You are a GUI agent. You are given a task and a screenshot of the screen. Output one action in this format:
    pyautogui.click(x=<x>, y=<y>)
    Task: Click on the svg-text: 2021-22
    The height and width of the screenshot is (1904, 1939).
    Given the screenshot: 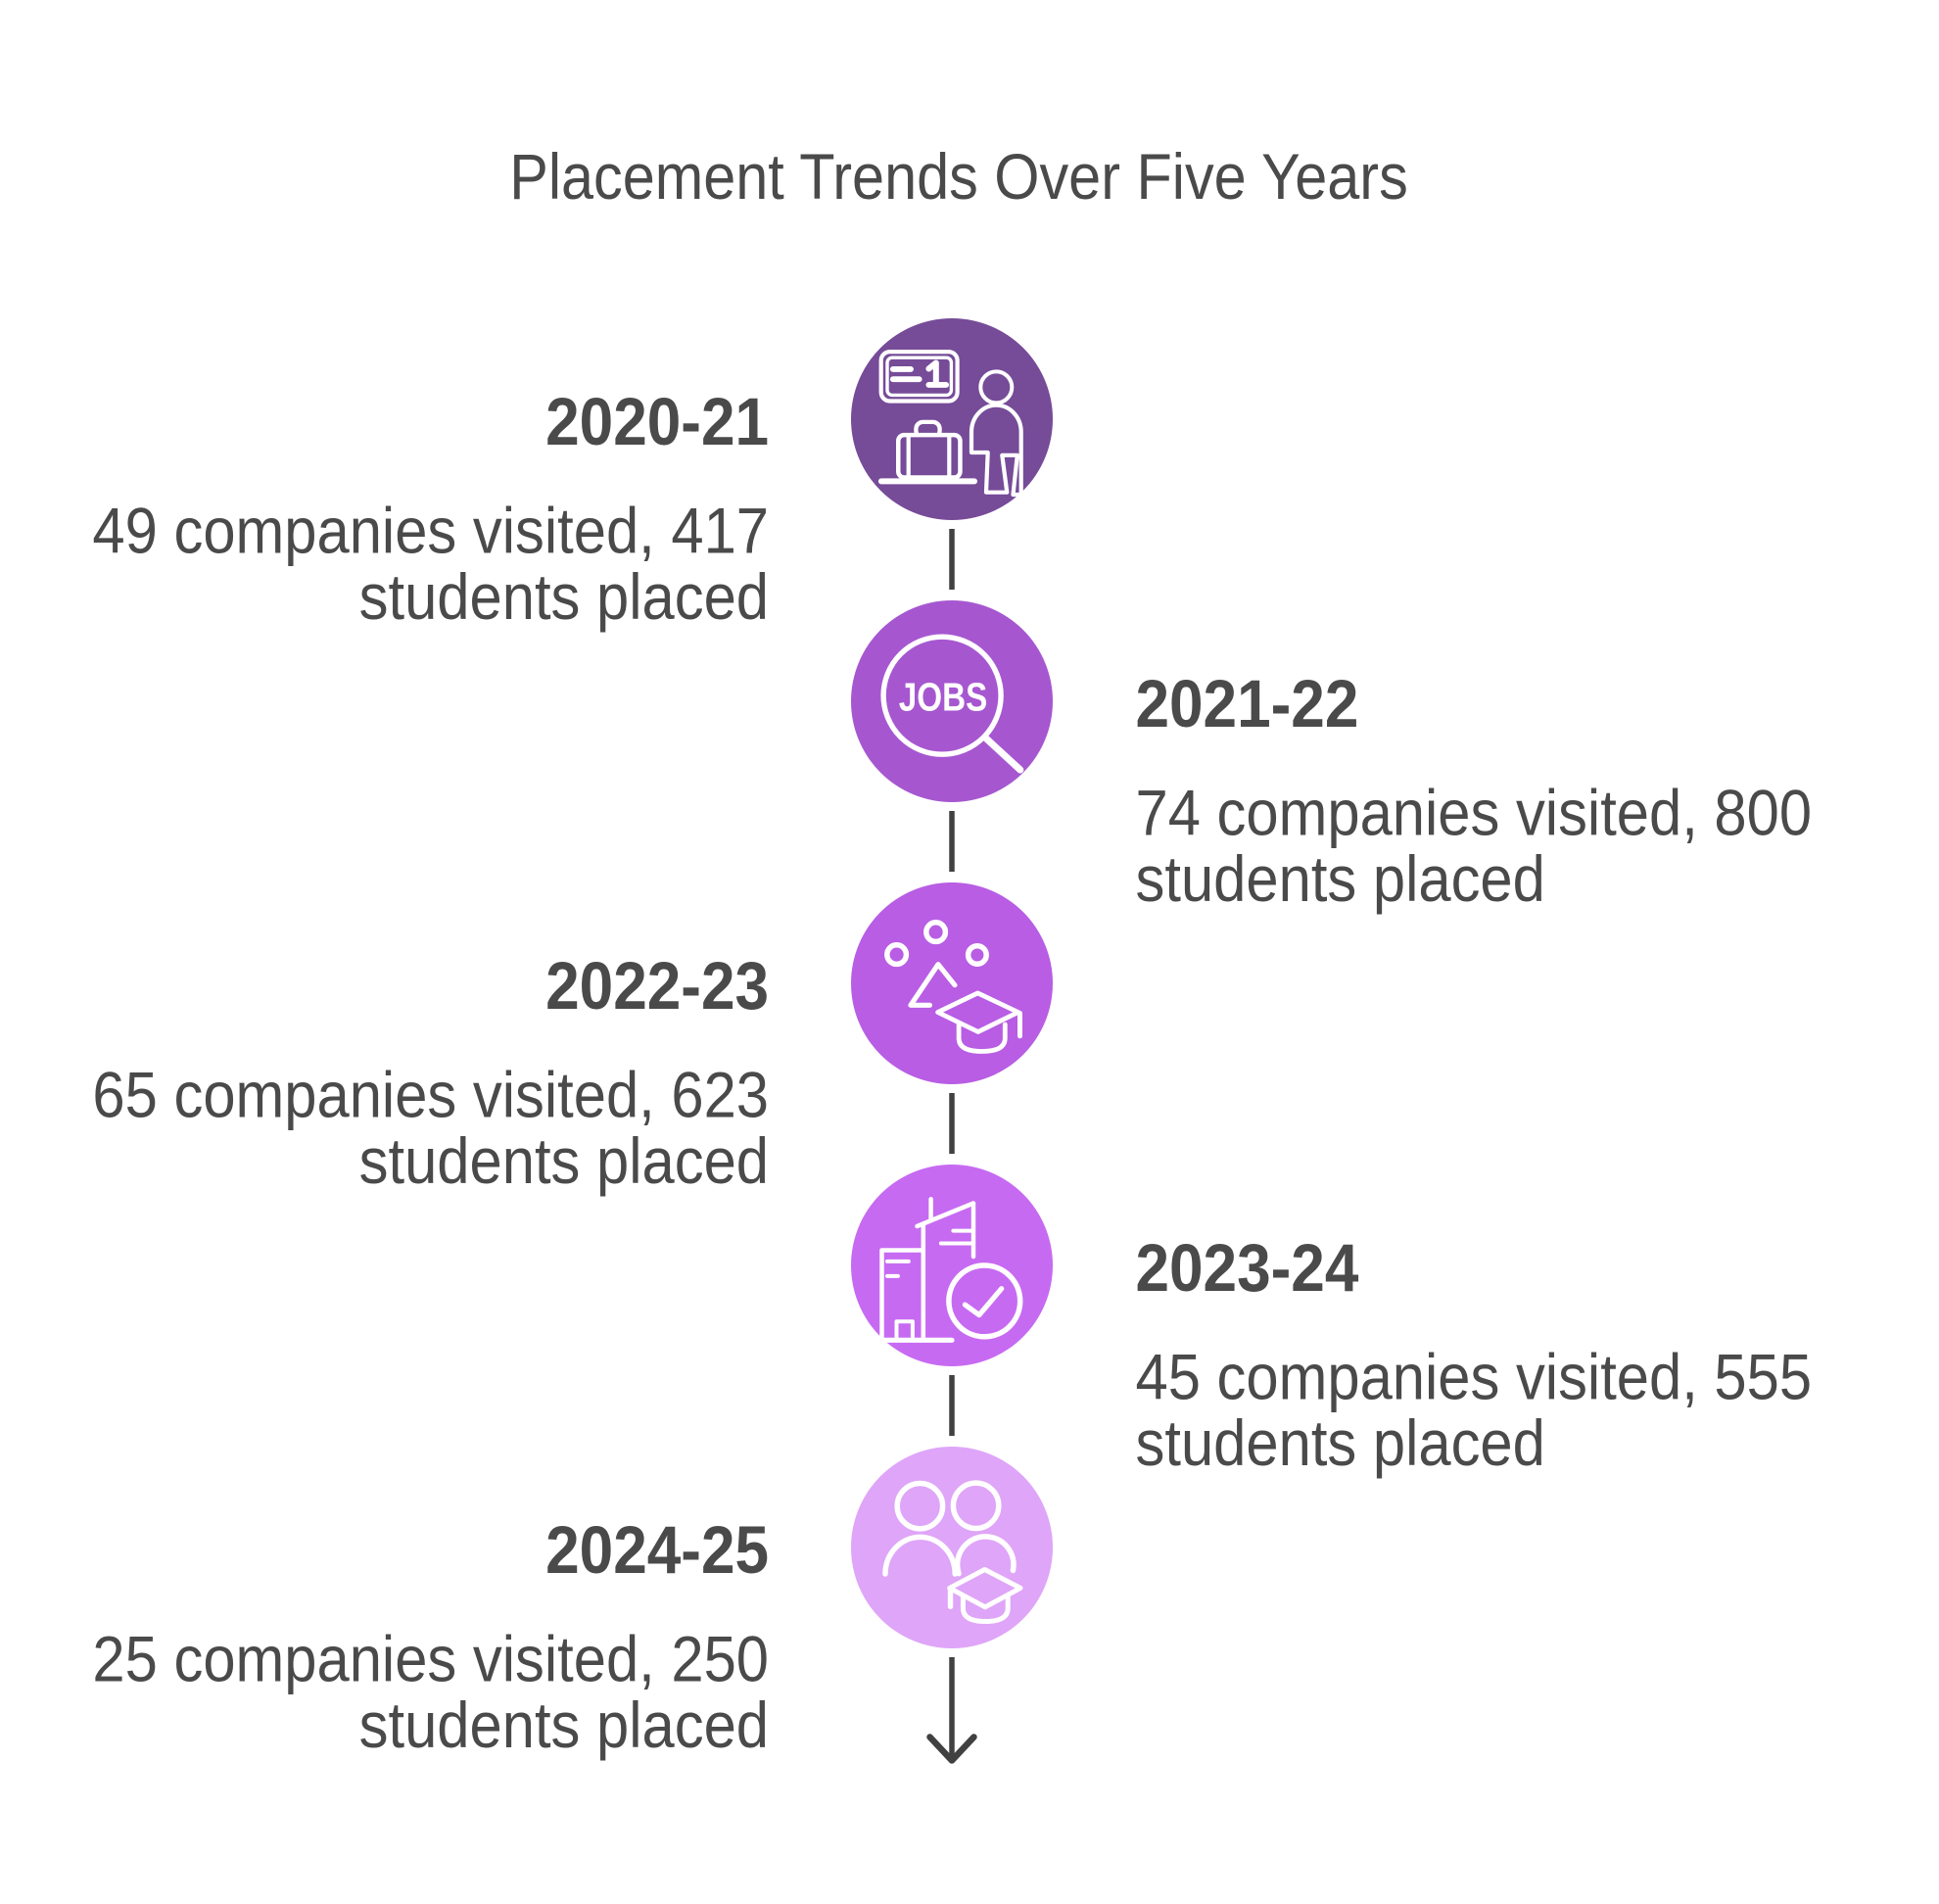 What is the action you would take?
    pyautogui.click(x=1248, y=703)
    